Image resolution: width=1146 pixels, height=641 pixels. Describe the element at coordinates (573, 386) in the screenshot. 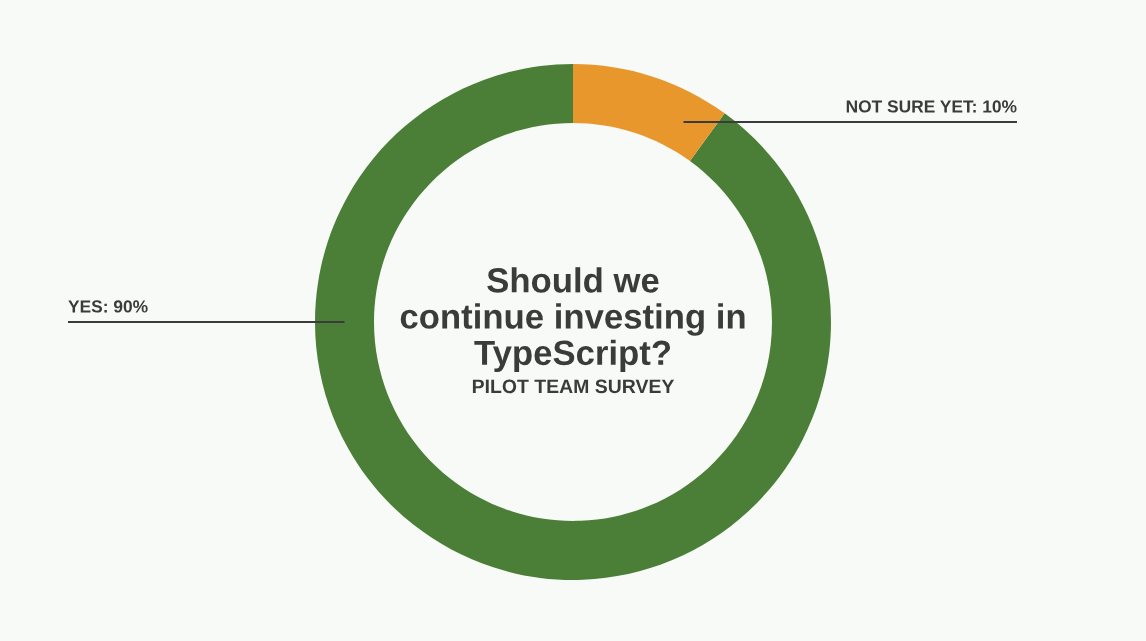

I see `text: PILOT TEAM SURVEY` at that location.